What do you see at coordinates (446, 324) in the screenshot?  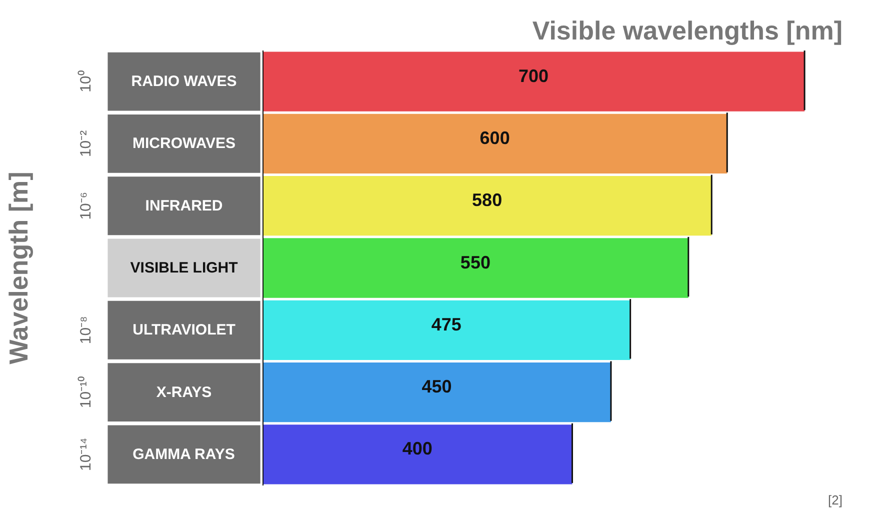 I see `data-label: 475` at bounding box center [446, 324].